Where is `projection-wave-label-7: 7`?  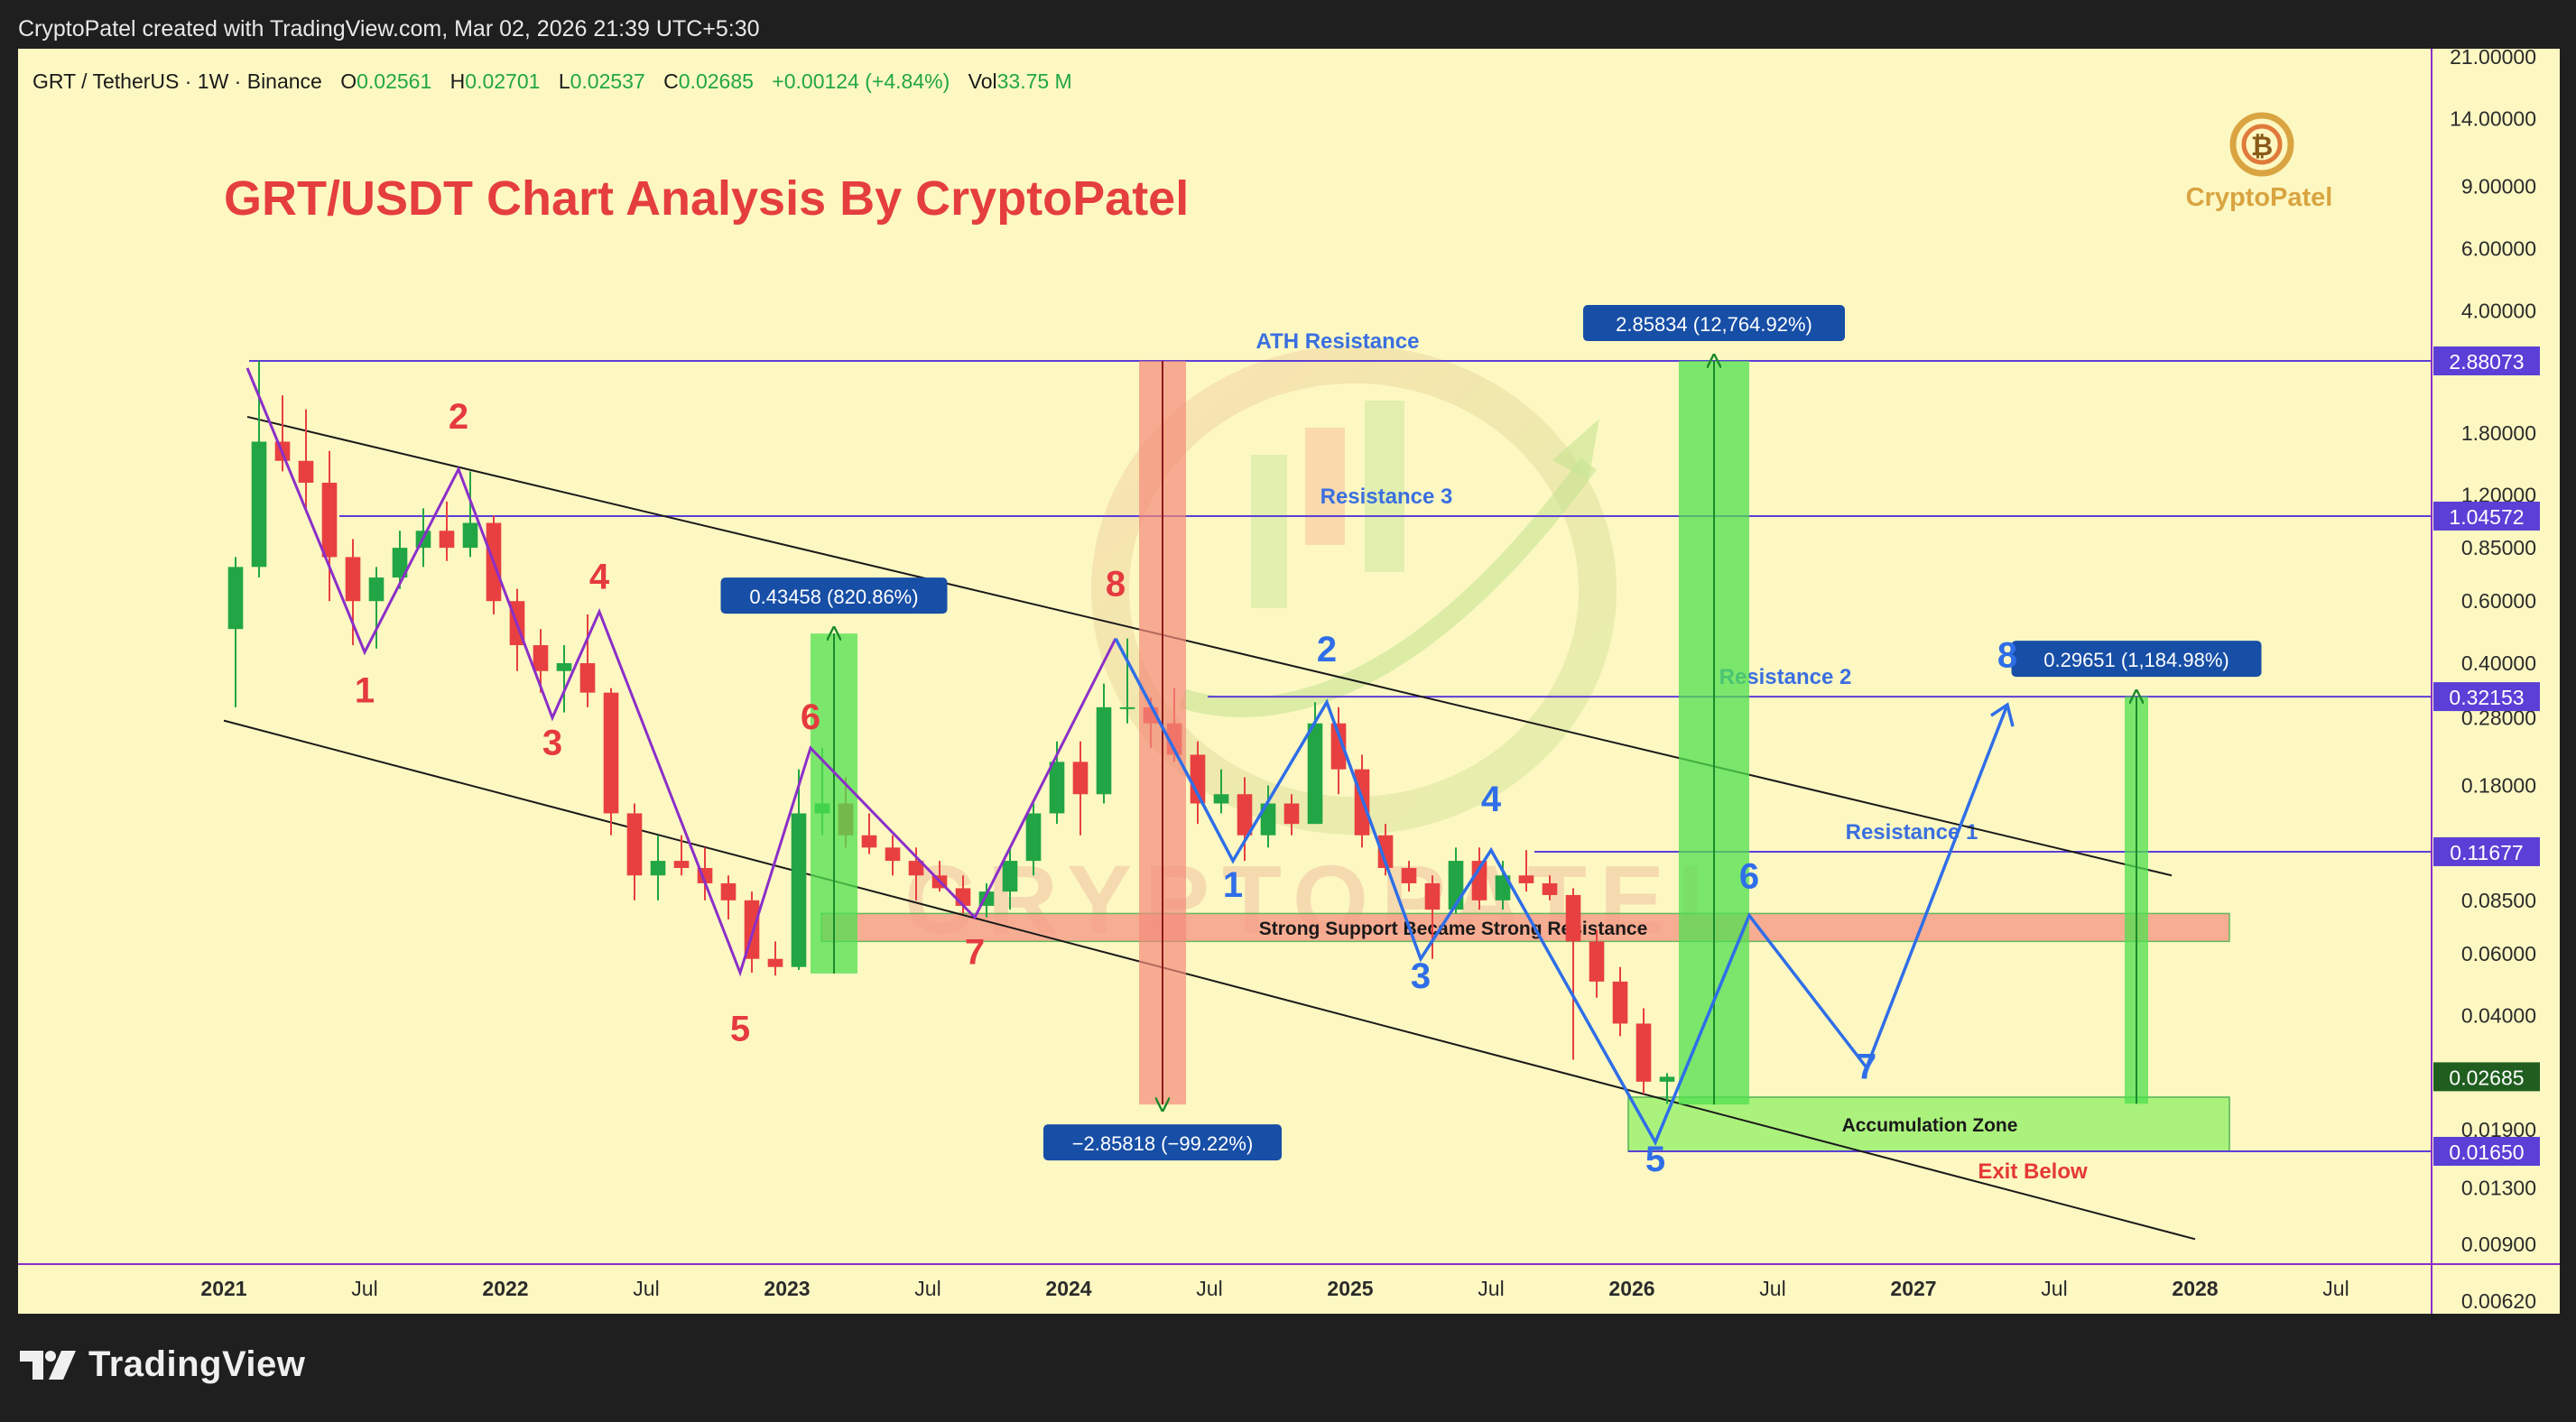
projection-wave-label-7: 7 is located at coordinates (1867, 1067).